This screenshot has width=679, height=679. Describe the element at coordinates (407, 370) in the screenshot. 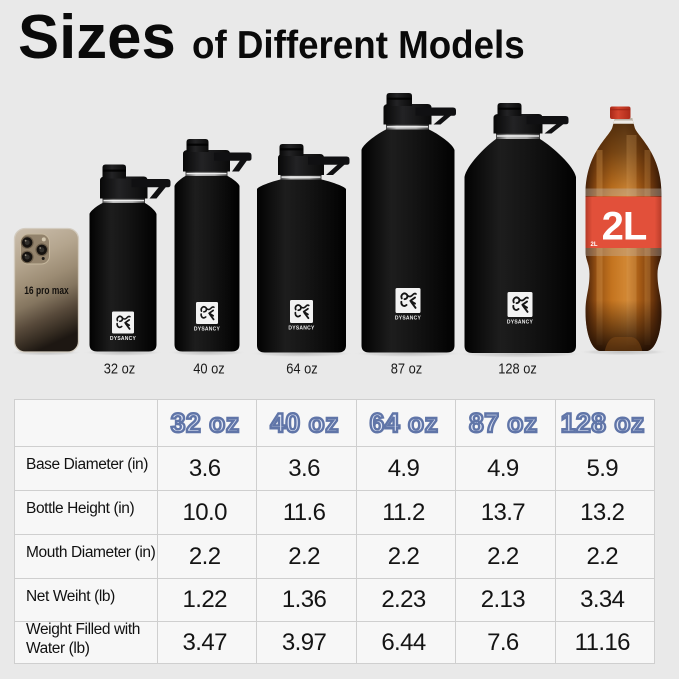

I see `svg-text: 87 oz` at that location.